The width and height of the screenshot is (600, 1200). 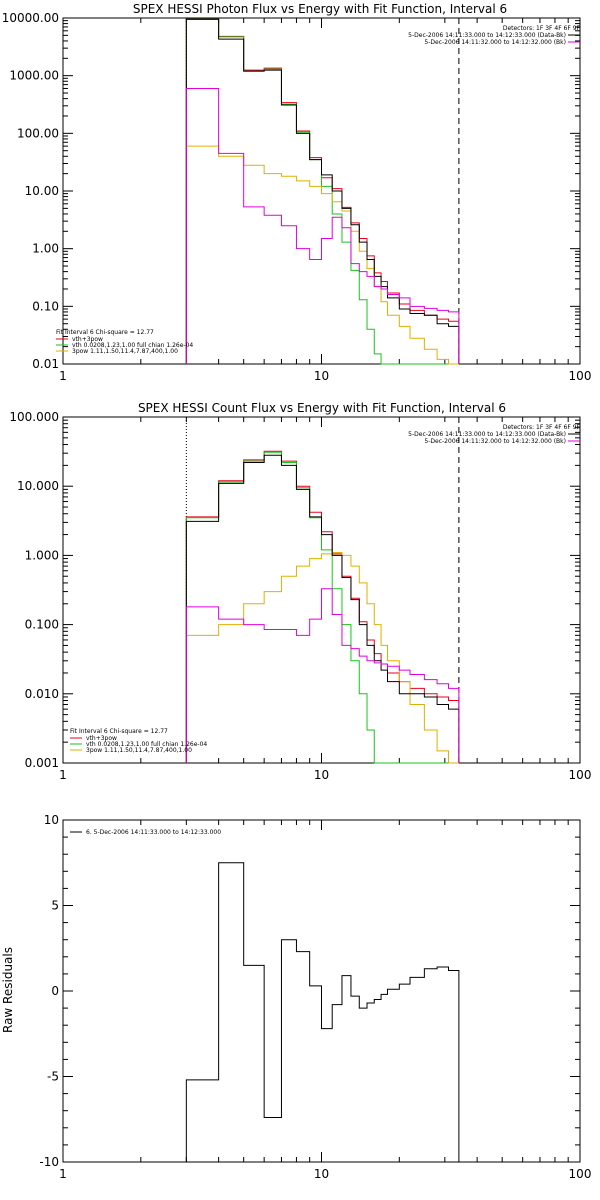 What do you see at coordinates (34, 417) in the screenshot?
I see `y-tick-label: 100.000` at bounding box center [34, 417].